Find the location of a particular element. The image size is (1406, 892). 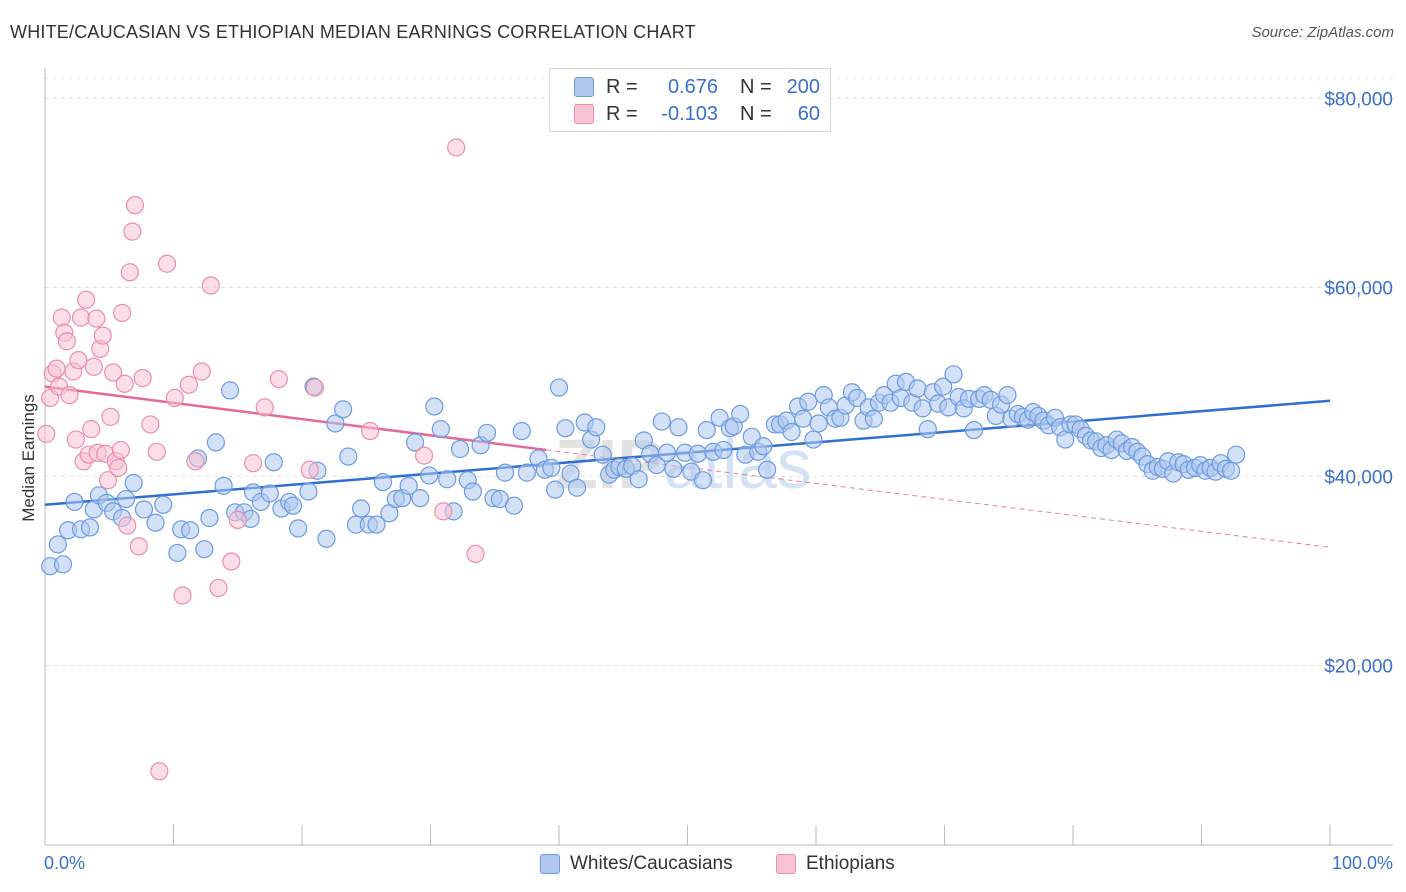

y-tick-label: $80,000 is located at coordinates (1358, 99).